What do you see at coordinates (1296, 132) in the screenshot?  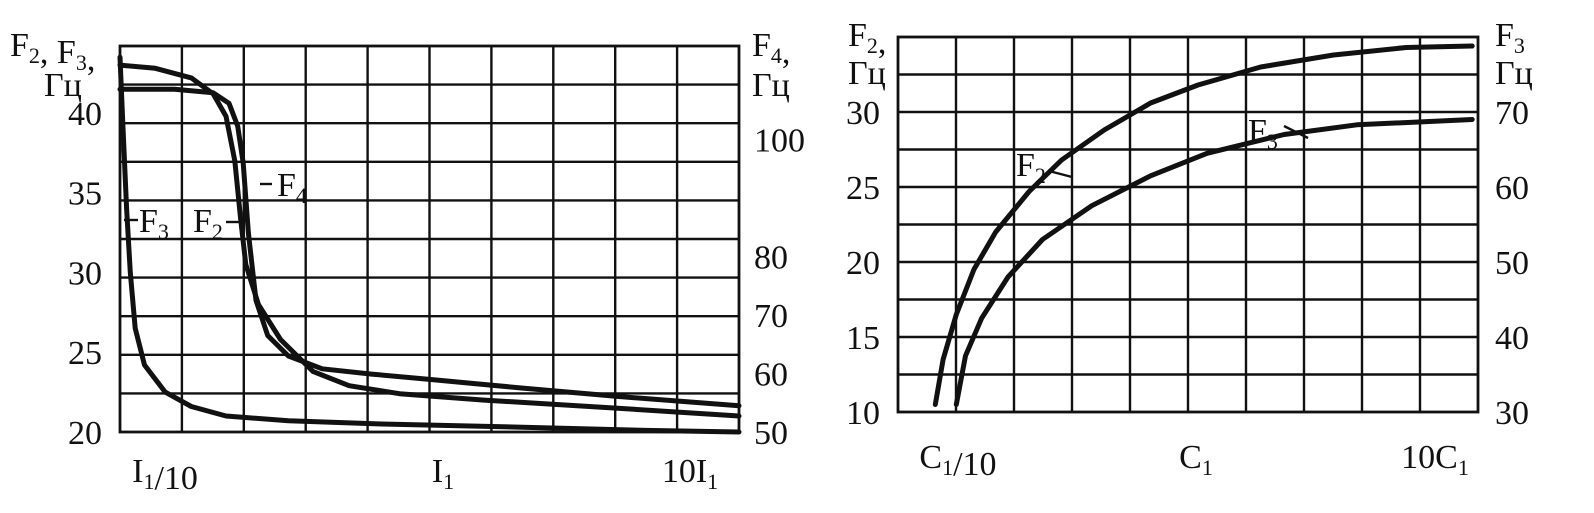 I see `series-F3-leader` at bounding box center [1296, 132].